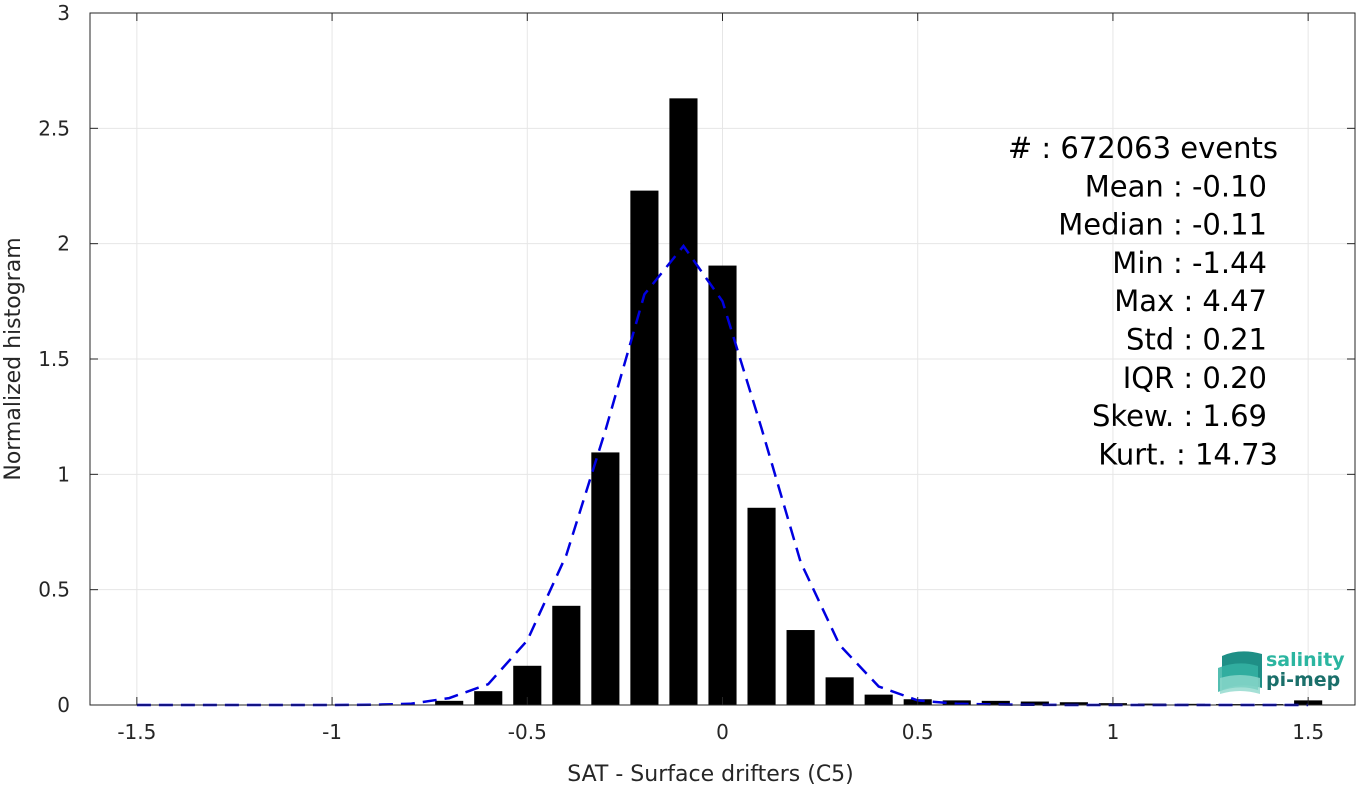 The image size is (1367, 785). What do you see at coordinates (63, 705) in the screenshot?
I see `y-tick-label: 0` at bounding box center [63, 705].